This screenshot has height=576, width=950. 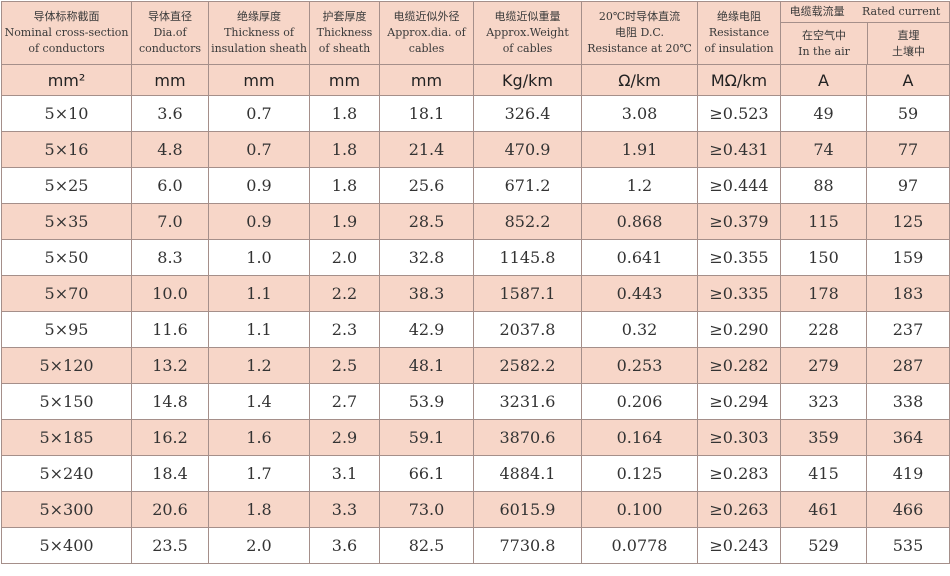 I want to click on table-cell: 5×50, so click(x=66, y=257).